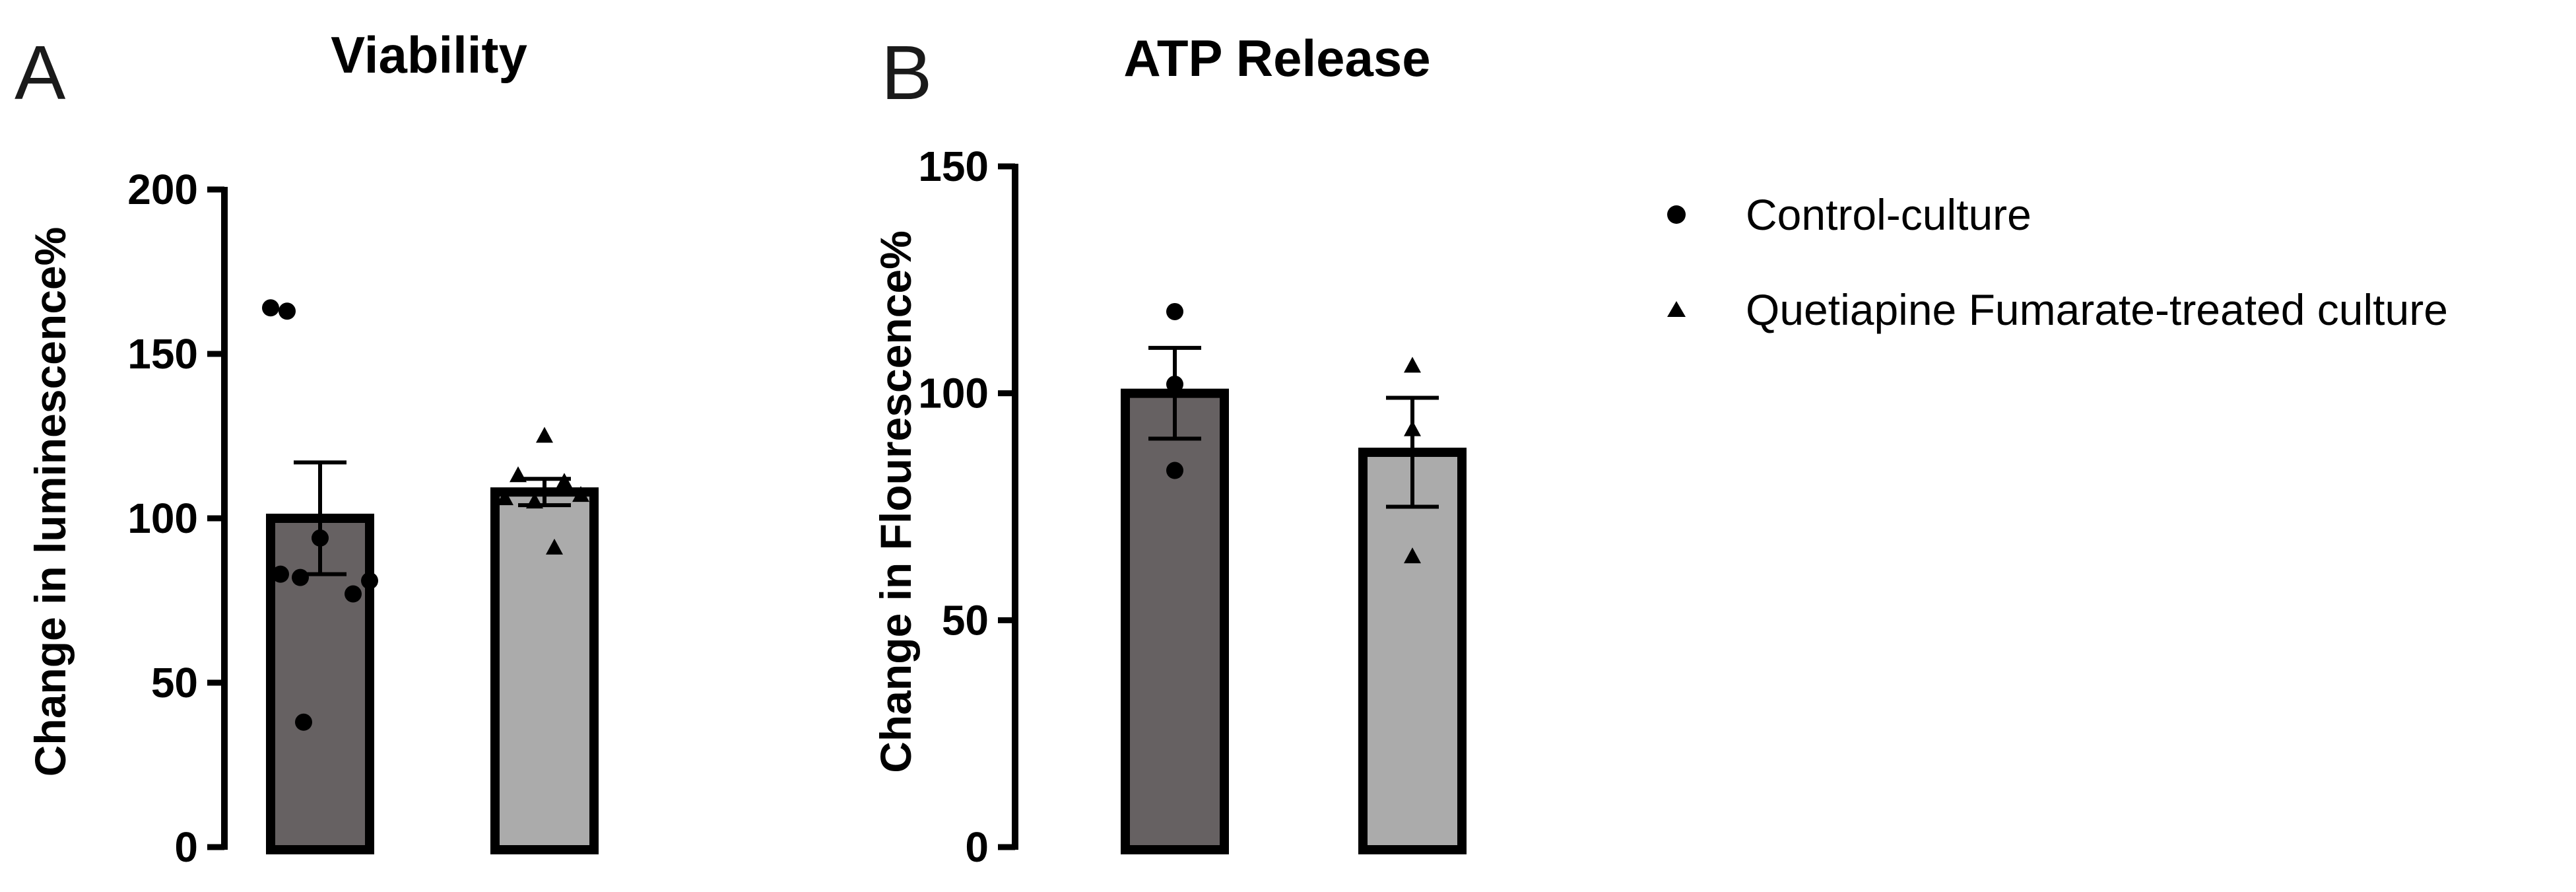  What do you see at coordinates (1888, 215) in the screenshot?
I see `legend-label-control: Control-culture` at bounding box center [1888, 215].